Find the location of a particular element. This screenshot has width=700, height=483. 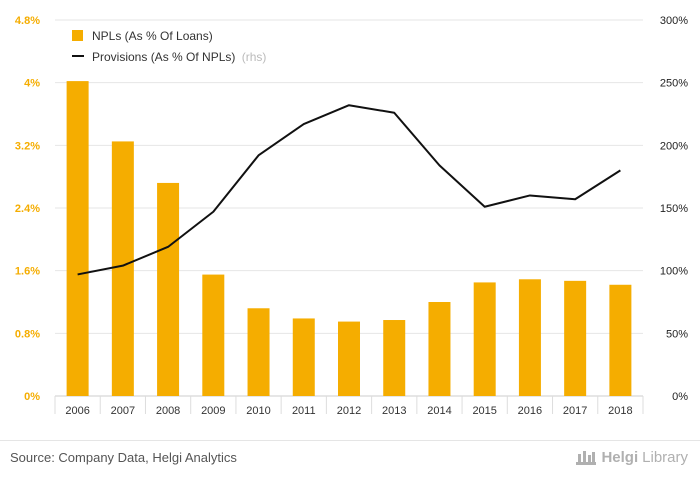

logo-word-helgi: Helgi is located at coordinates (620, 457).